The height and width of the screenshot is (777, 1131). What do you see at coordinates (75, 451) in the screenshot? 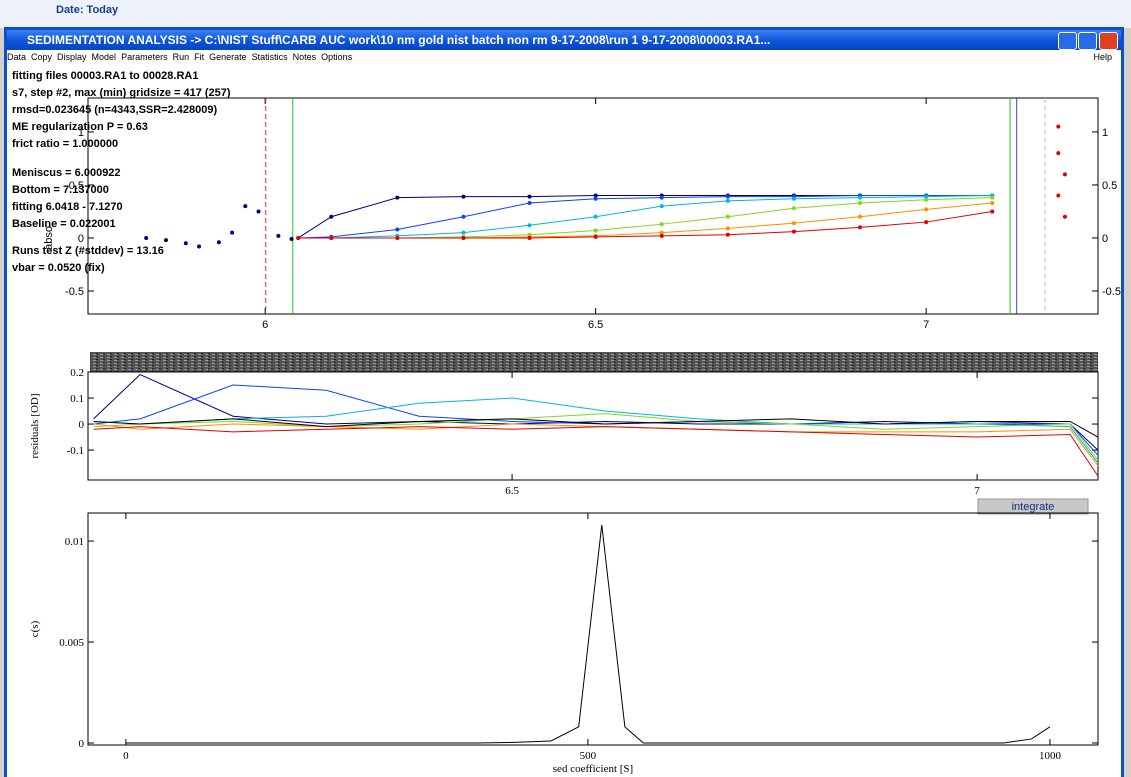
I see `y-tick-label: -0.1` at bounding box center [75, 451].